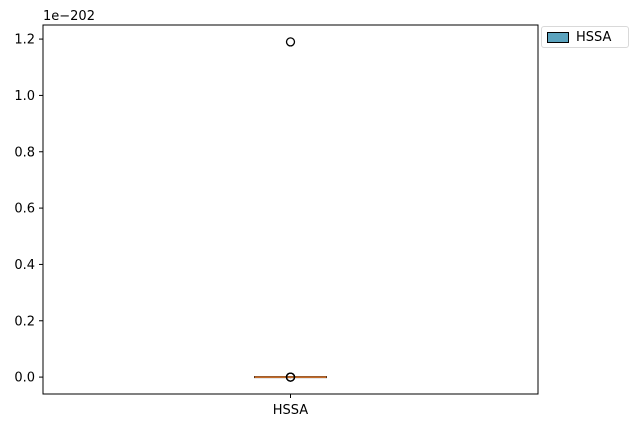  What do you see at coordinates (24, 96) in the screenshot?
I see `y-tick-label: 1.0` at bounding box center [24, 96].